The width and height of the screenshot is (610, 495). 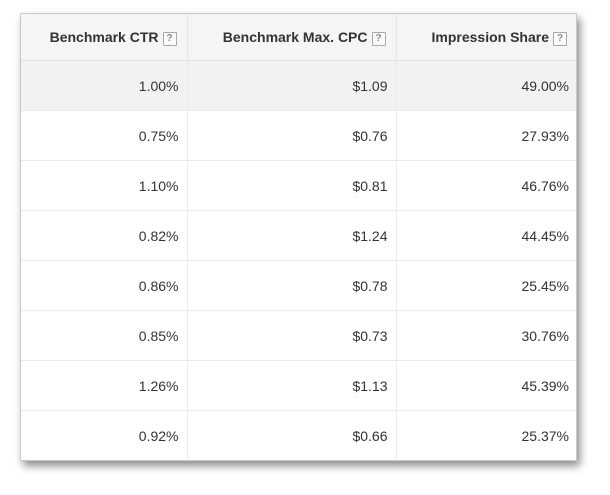 I want to click on table-row: 0.75% $0.76 27.93%, so click(x=298, y=135).